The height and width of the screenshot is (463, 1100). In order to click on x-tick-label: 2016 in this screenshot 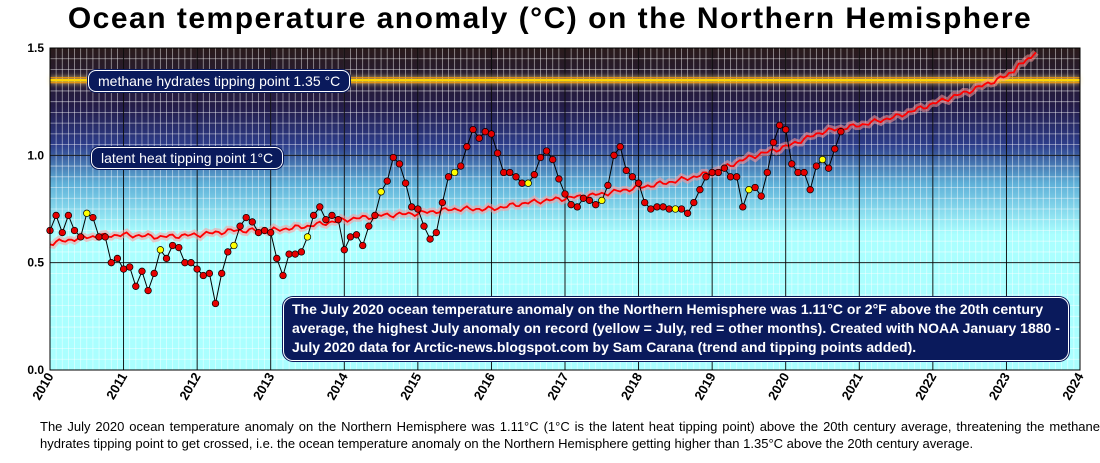, I will do `click(484, 386)`.